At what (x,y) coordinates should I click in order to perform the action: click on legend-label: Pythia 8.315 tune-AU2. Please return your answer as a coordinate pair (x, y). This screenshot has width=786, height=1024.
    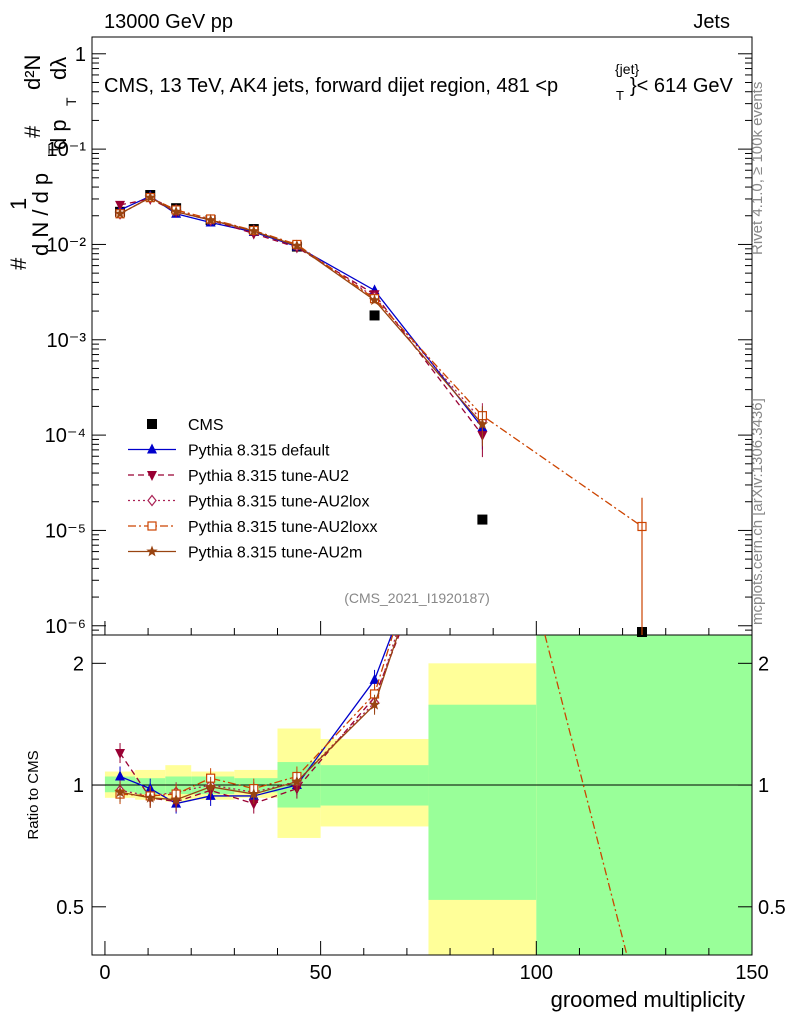
    Looking at the image, I should click on (268, 476).